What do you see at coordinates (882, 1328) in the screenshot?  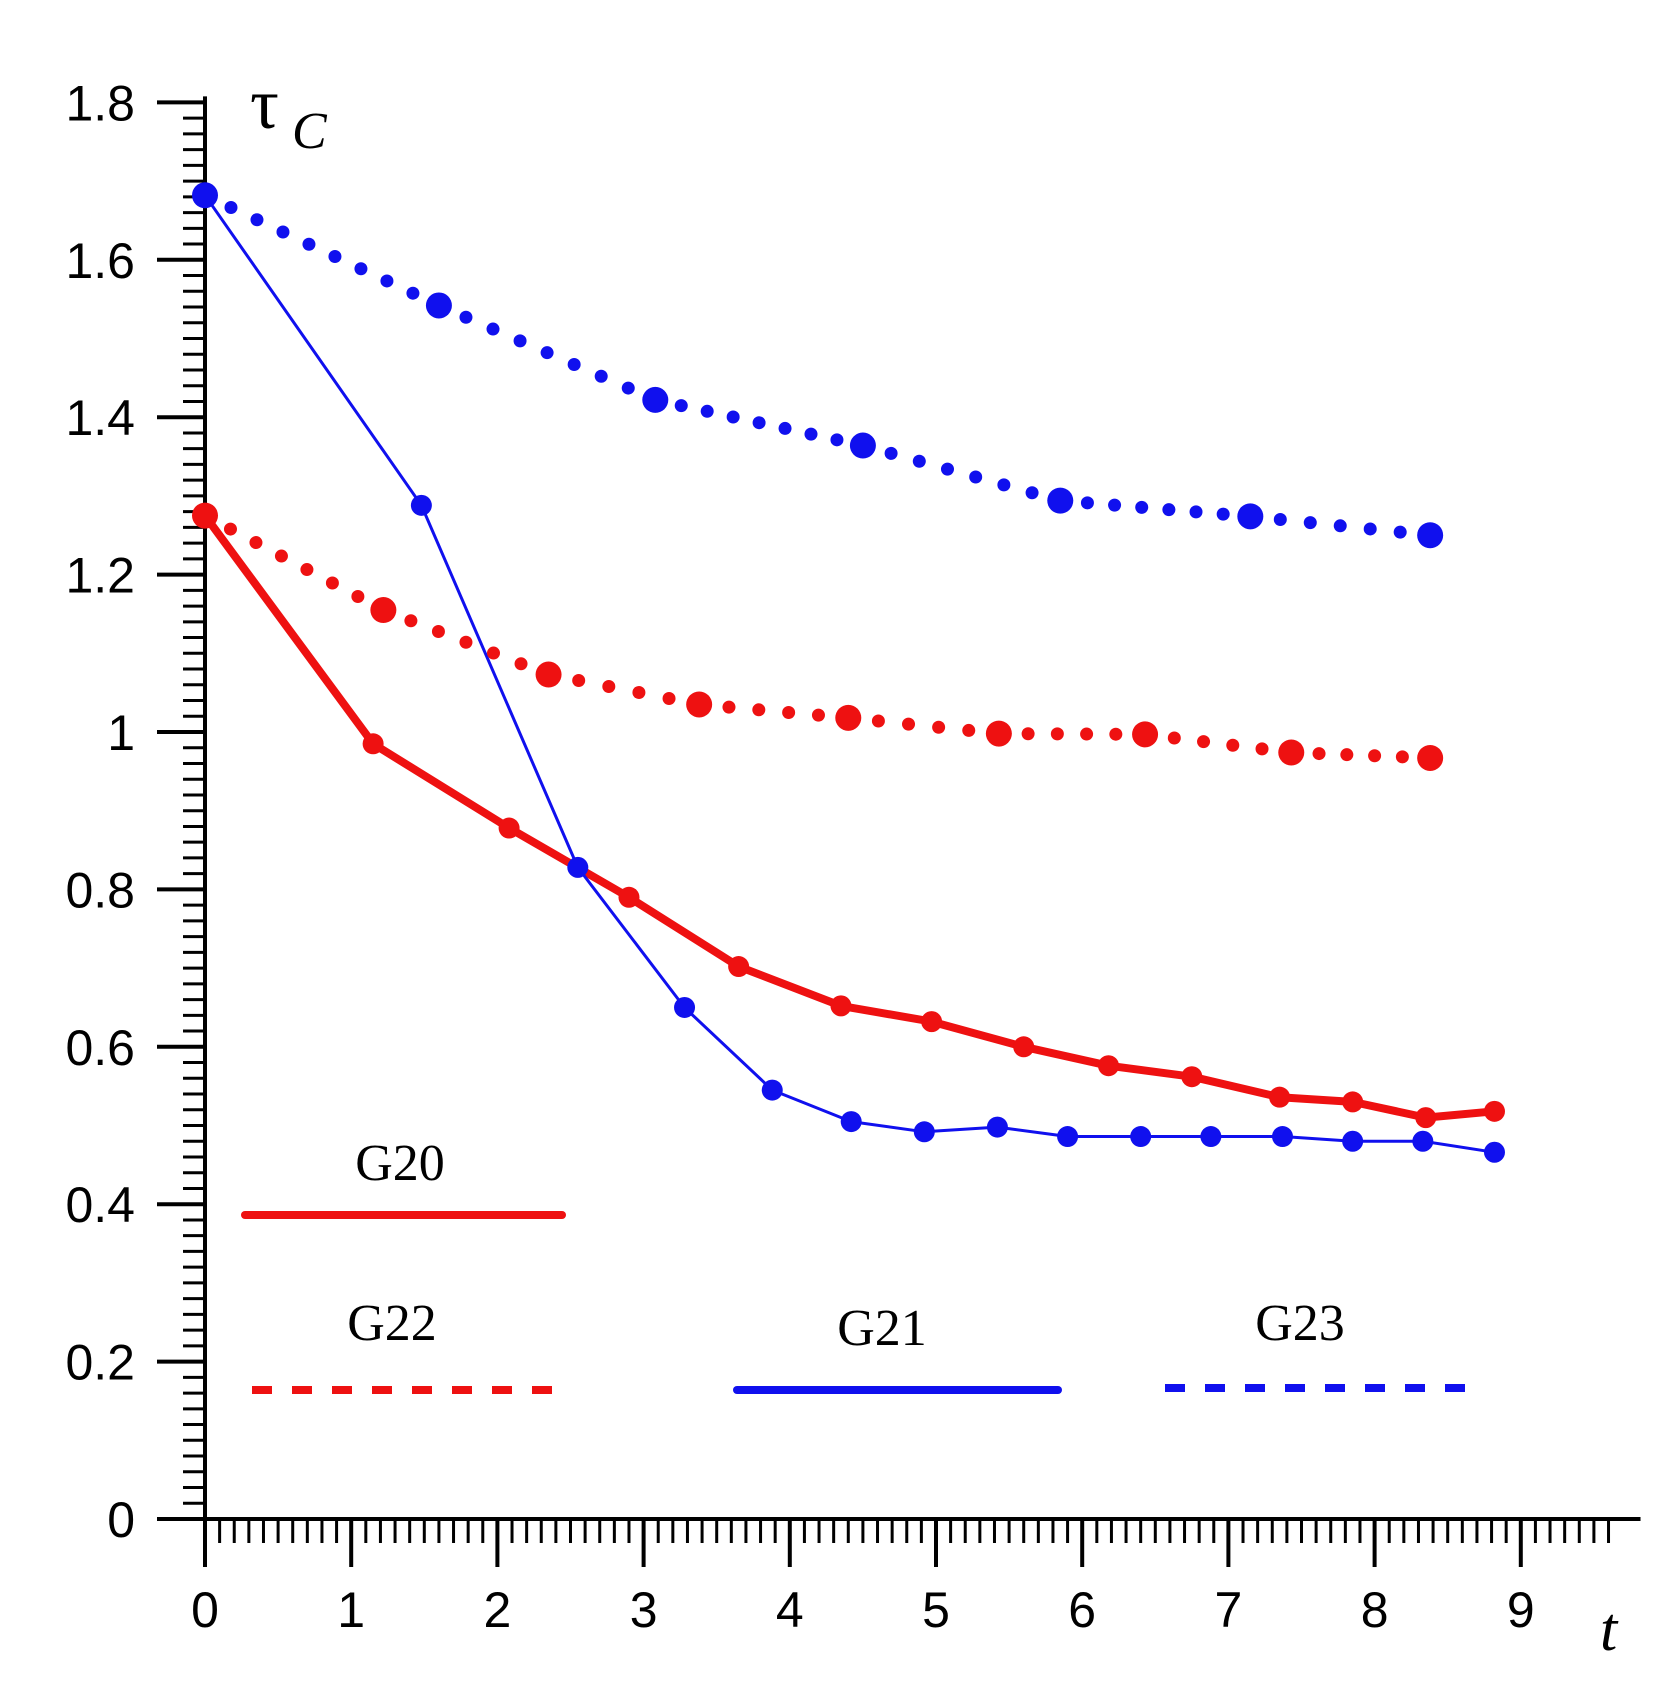 I see `legend-label-g21: G21` at bounding box center [882, 1328].